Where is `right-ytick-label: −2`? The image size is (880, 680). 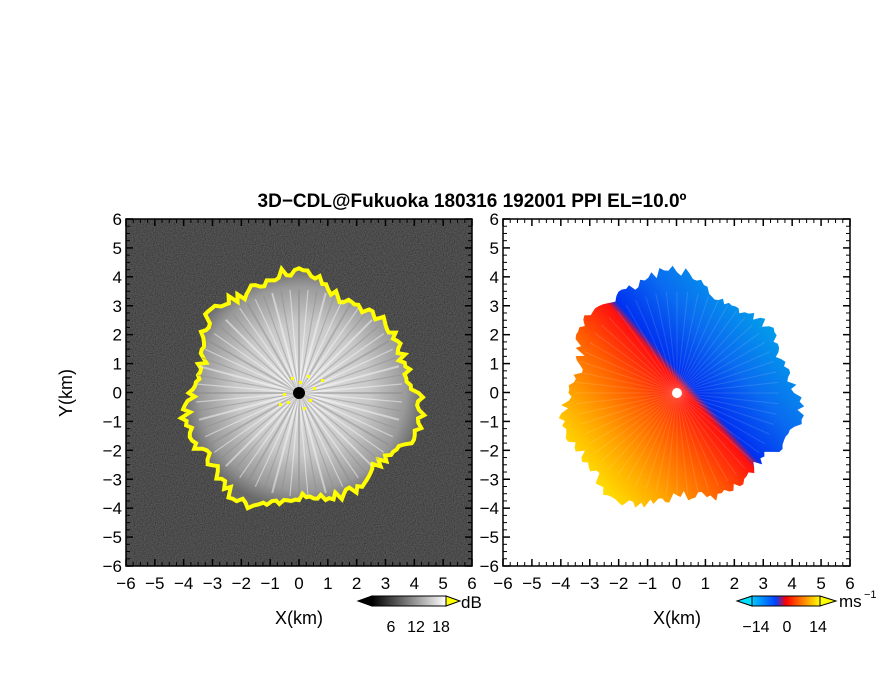 right-ytick-label: −2 is located at coordinates (489, 450).